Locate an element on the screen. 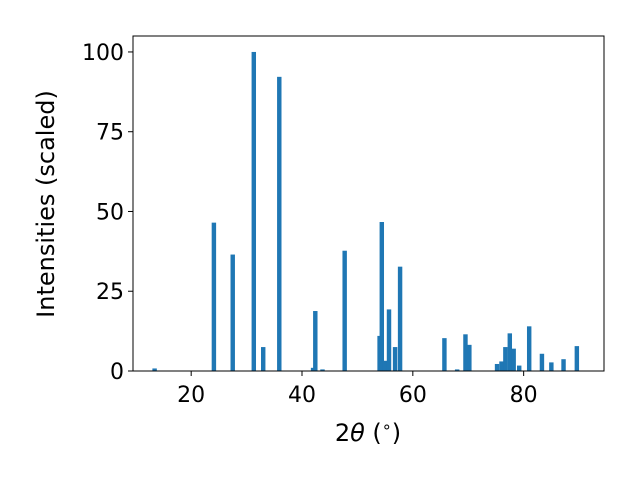 This screenshot has width=640, height=480. x-tick-label: 40 is located at coordinates (302, 395).